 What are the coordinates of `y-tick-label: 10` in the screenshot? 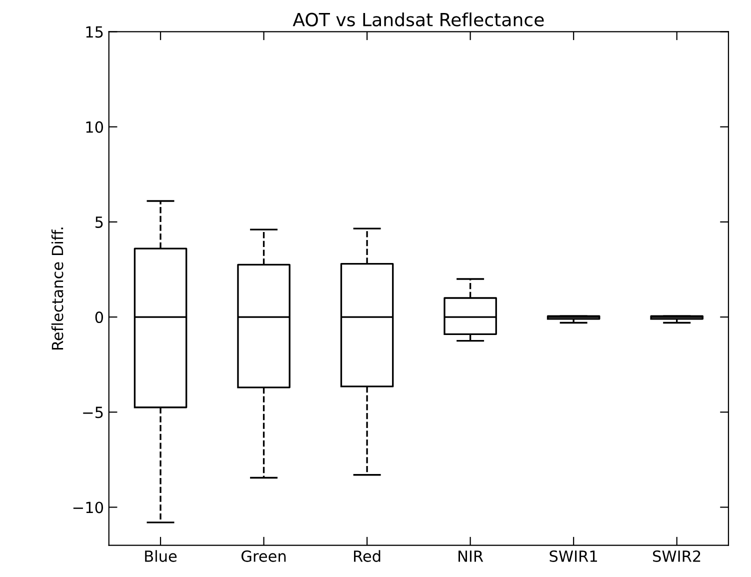 It's located at (95, 127).